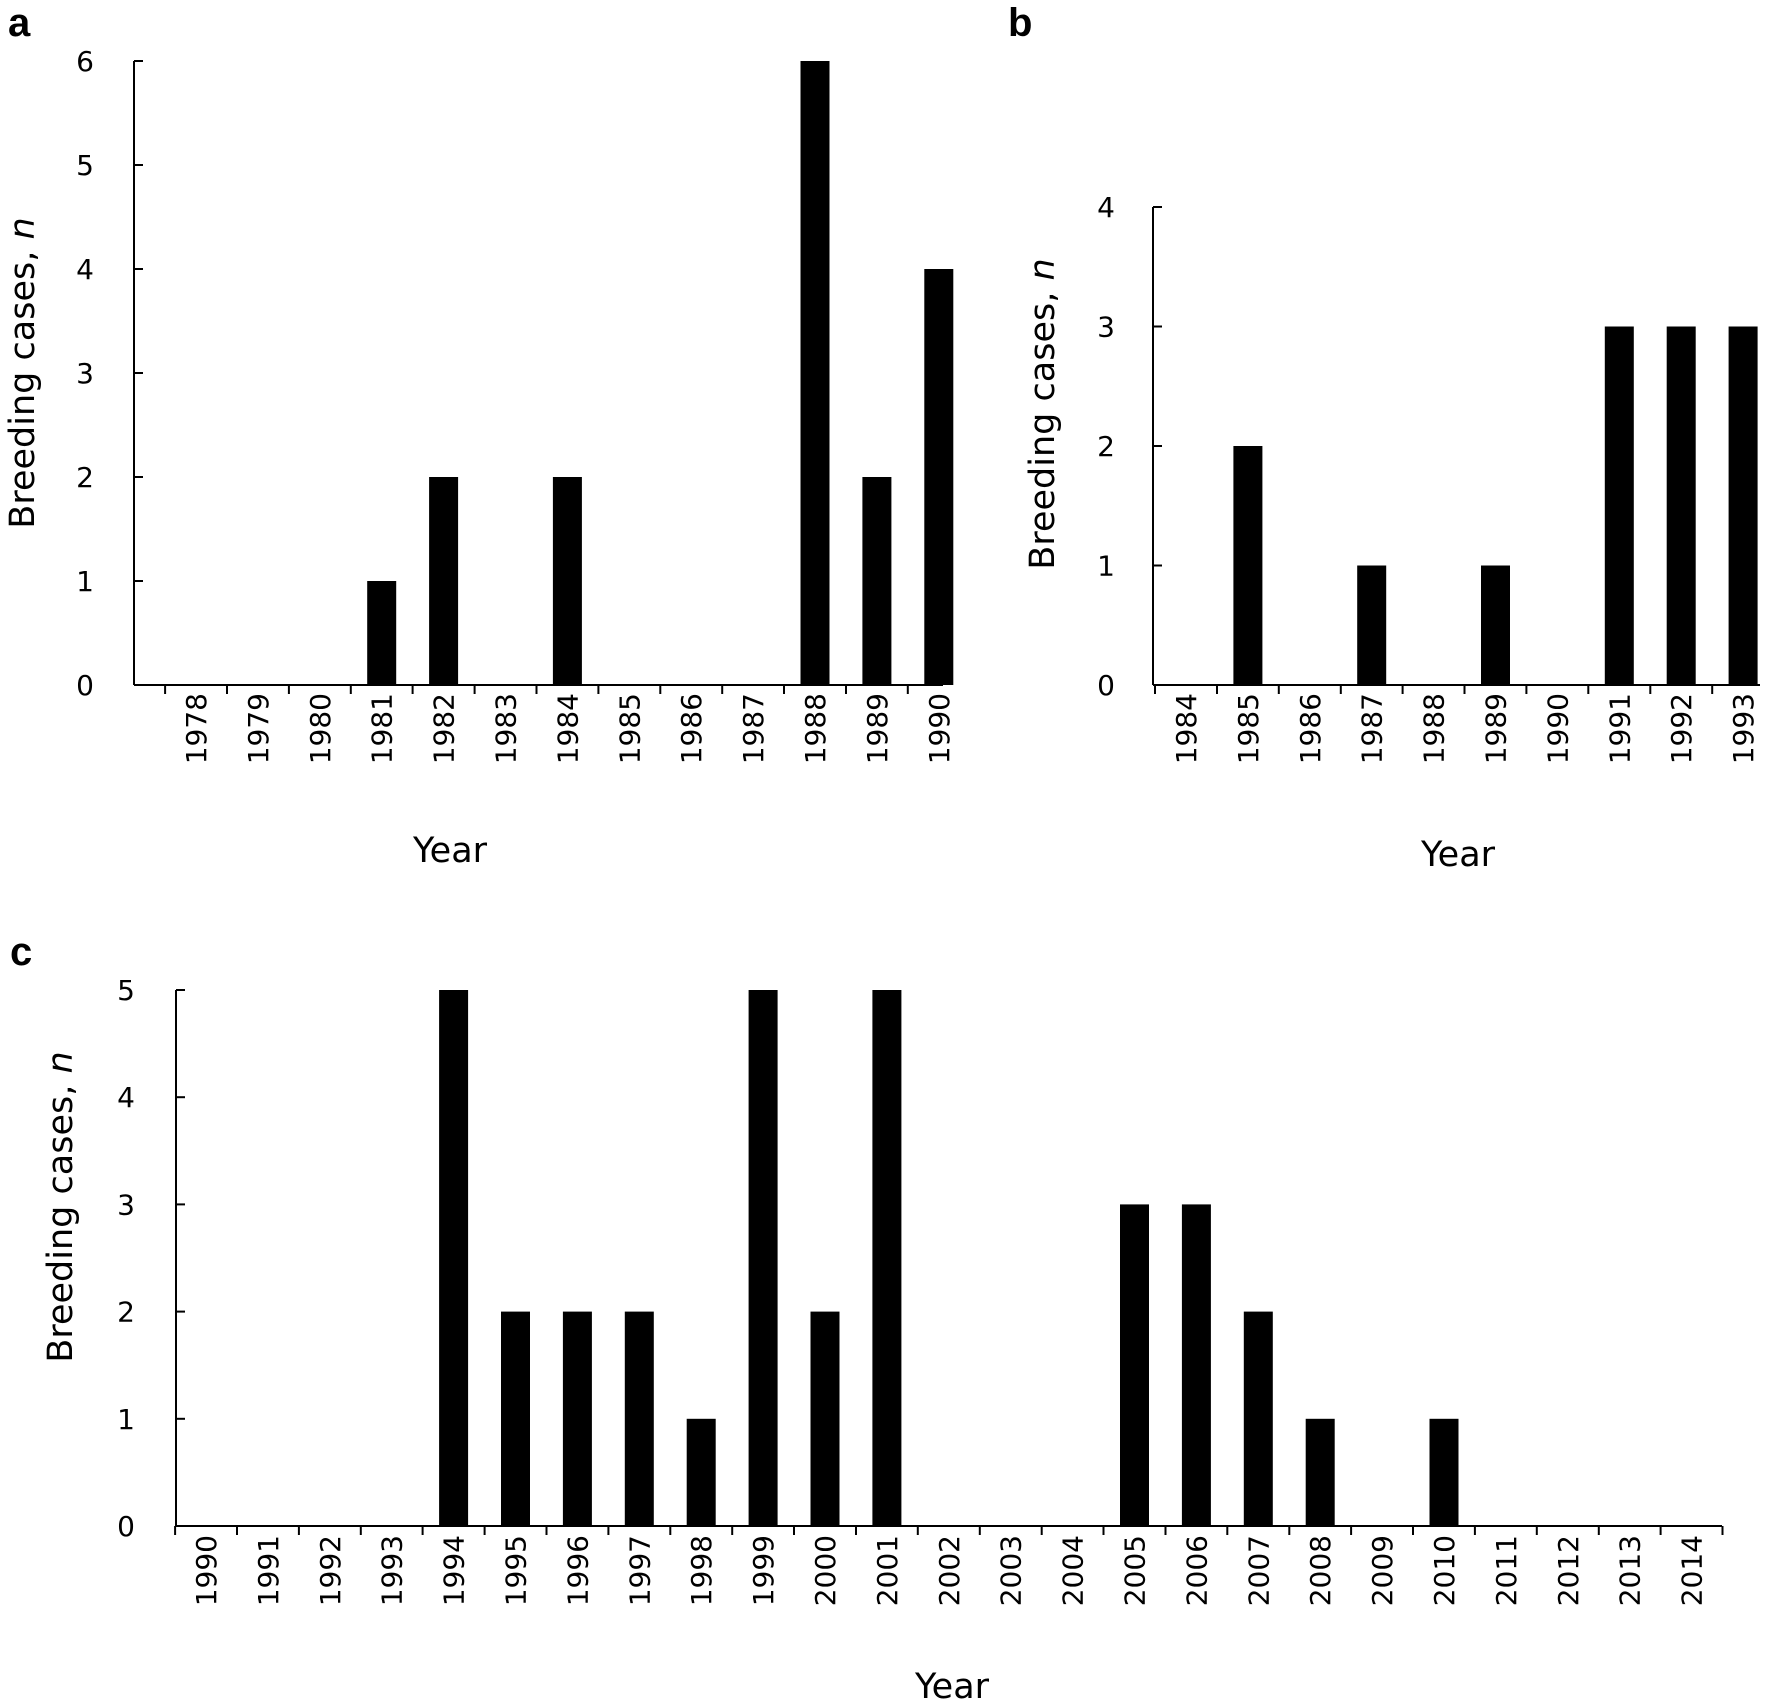 This screenshot has height=1703, width=1770. I want to click on y-tick-label: 6, so click(85, 61).